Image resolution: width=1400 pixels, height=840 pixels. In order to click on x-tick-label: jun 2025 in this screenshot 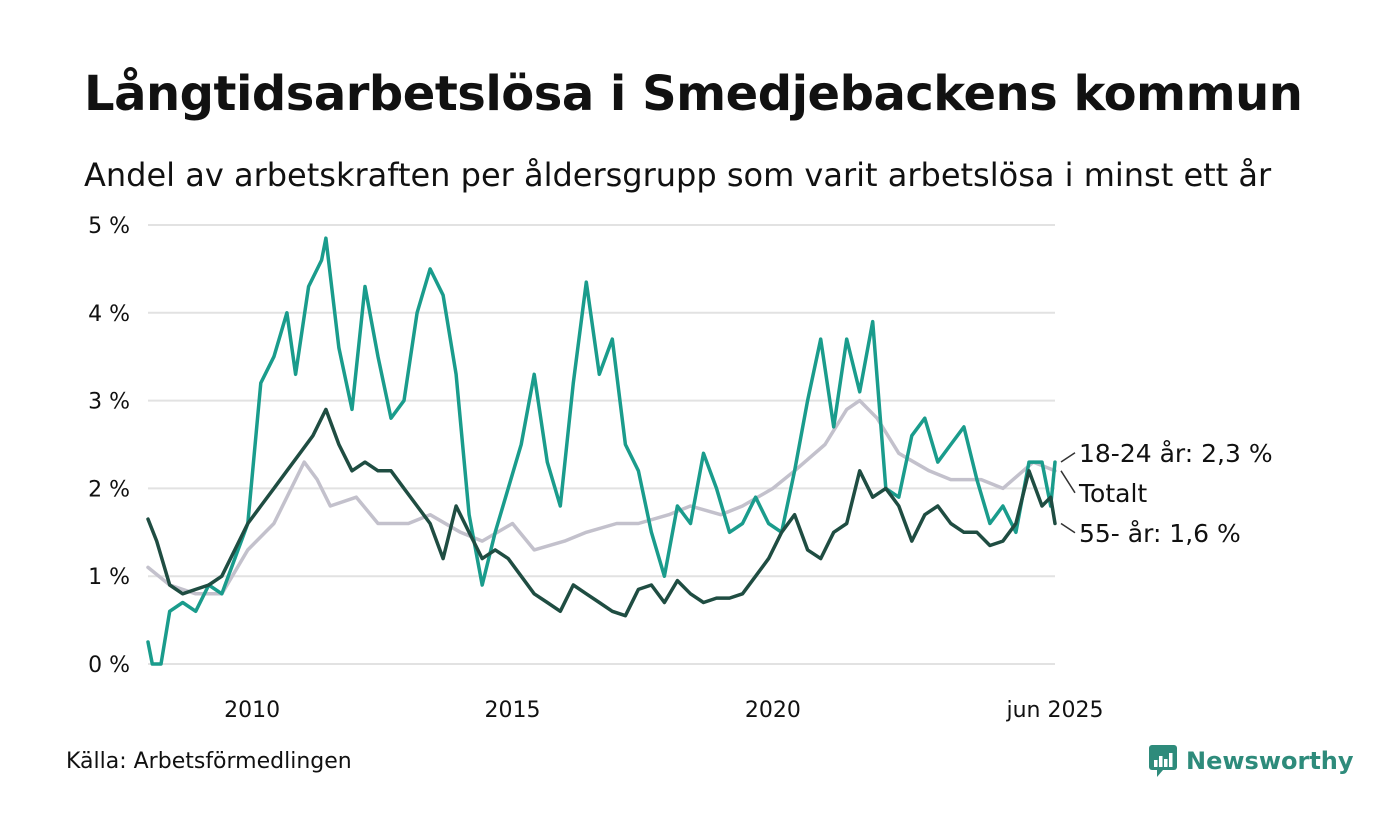, I will do `click(1055, 710)`.